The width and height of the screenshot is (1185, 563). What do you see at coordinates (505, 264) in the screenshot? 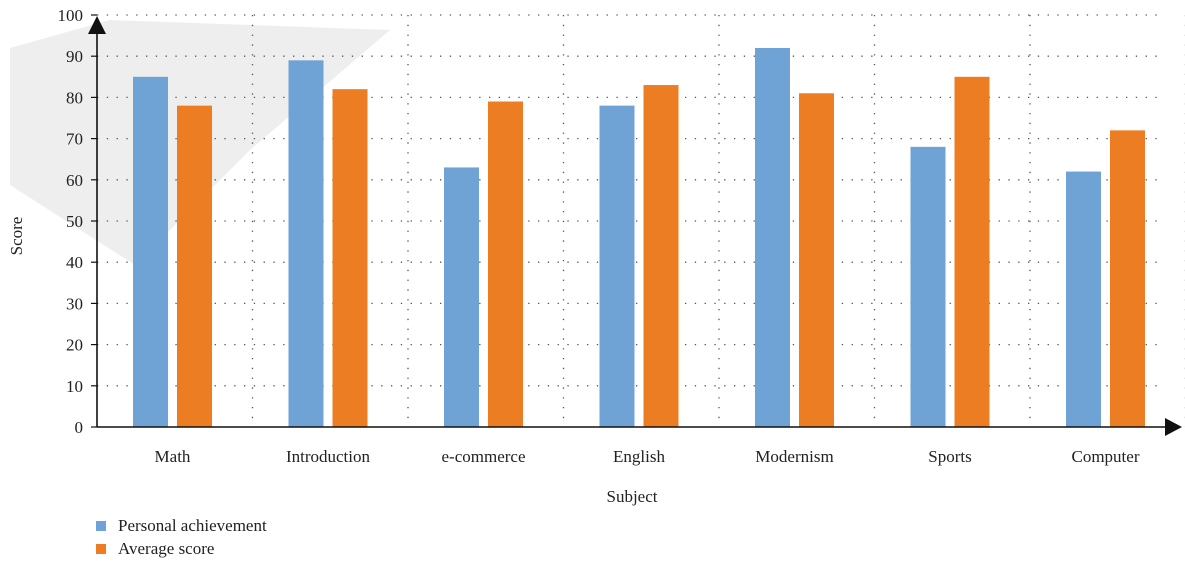
I see `bar-average-score-e-commerce` at bounding box center [505, 264].